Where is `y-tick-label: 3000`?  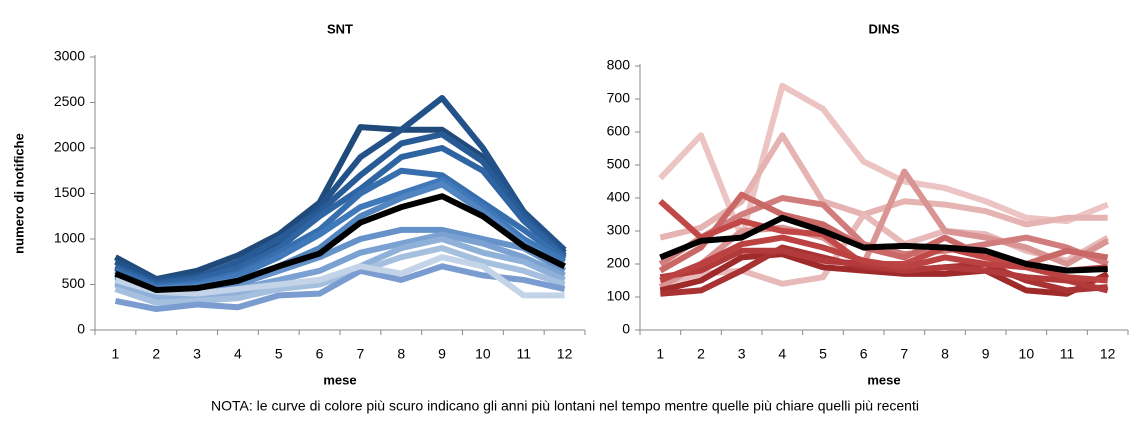 y-tick-label: 3000 is located at coordinates (69, 56).